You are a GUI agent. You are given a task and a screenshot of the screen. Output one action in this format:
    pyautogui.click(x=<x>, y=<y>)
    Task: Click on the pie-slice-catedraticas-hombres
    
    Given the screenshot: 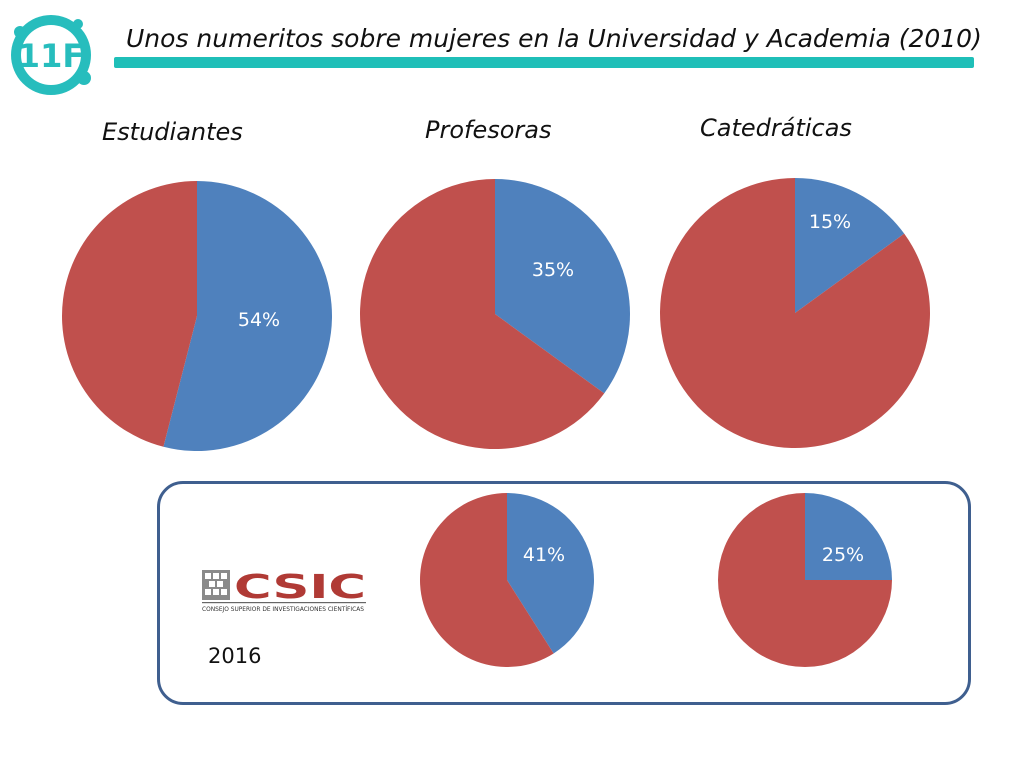 What is the action you would take?
    pyautogui.click(x=794, y=313)
    